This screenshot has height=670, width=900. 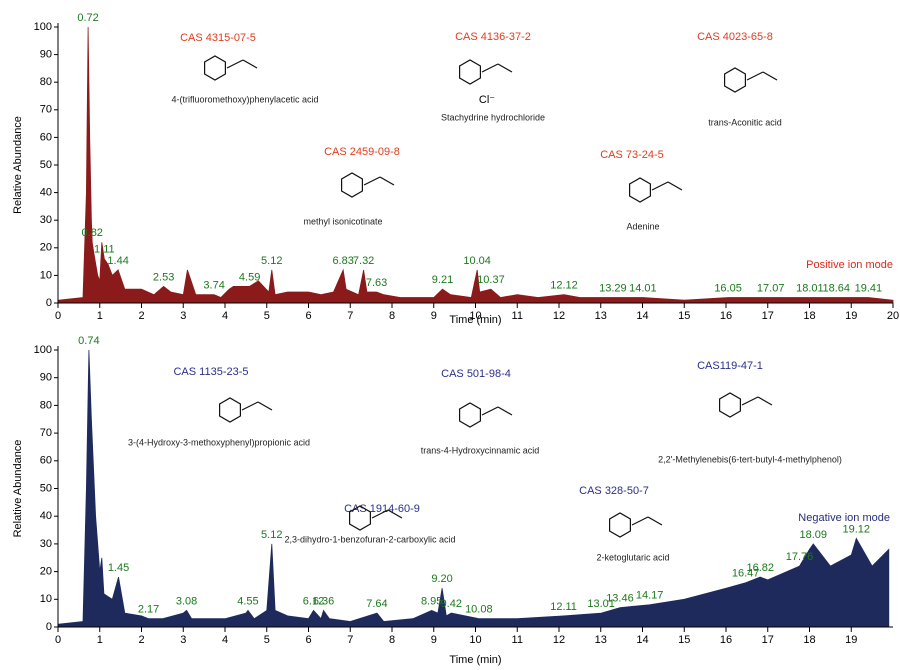 I want to click on x-tick-label: 16, so click(x=726, y=640).